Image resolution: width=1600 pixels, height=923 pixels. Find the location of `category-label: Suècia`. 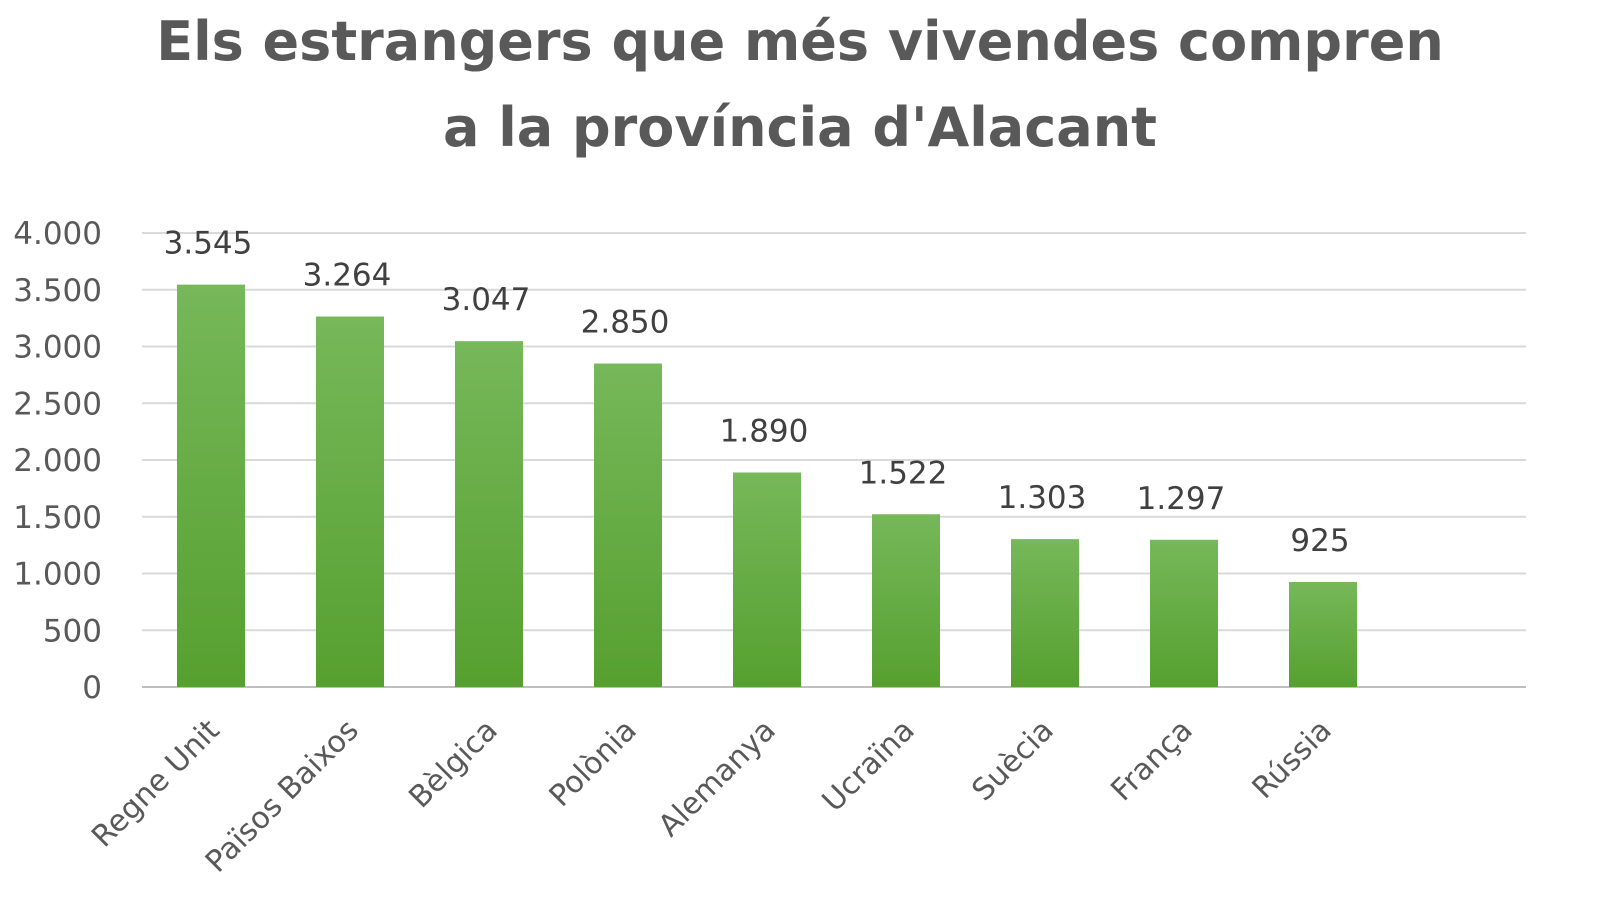

category-label: Suècia is located at coordinates (1012, 760).